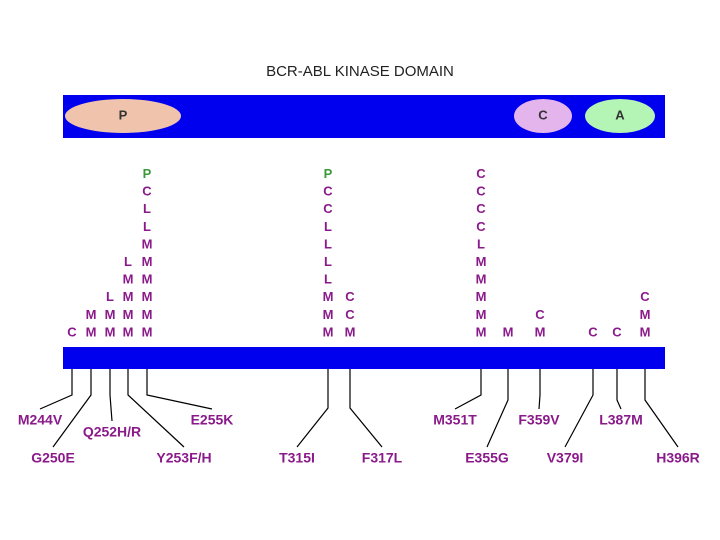 This screenshot has width=720, height=540. I want to click on mutation-label: Y253F/H, so click(183, 458).